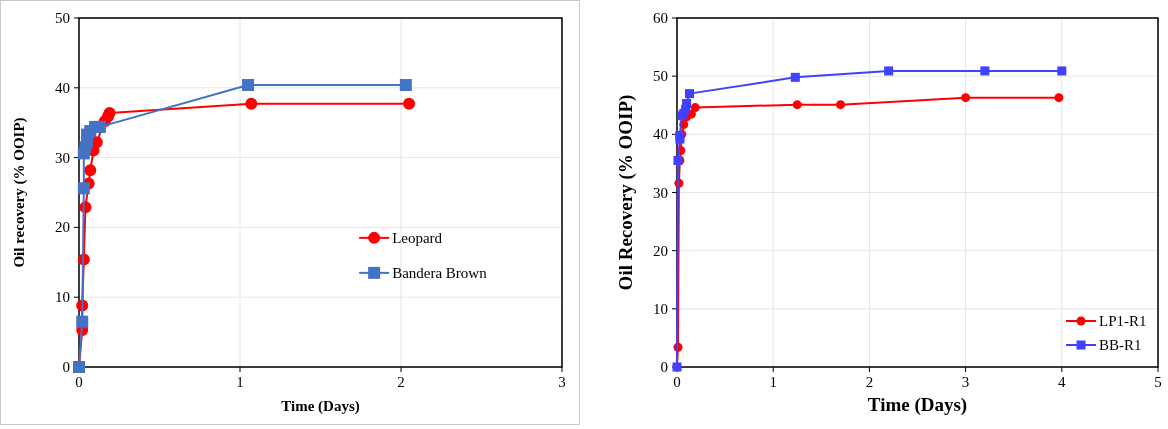  I want to click on x-tick-label: 4, so click(1062, 382).